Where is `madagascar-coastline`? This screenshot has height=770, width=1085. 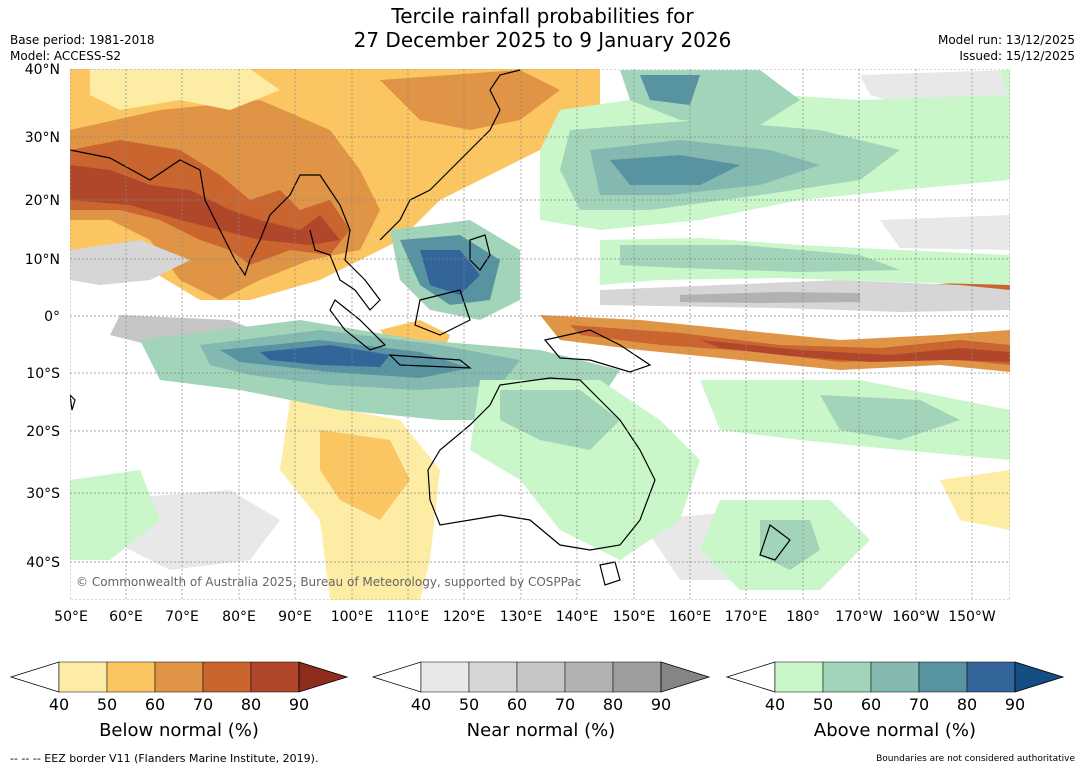
madagascar-coastline is located at coordinates (73, 402).